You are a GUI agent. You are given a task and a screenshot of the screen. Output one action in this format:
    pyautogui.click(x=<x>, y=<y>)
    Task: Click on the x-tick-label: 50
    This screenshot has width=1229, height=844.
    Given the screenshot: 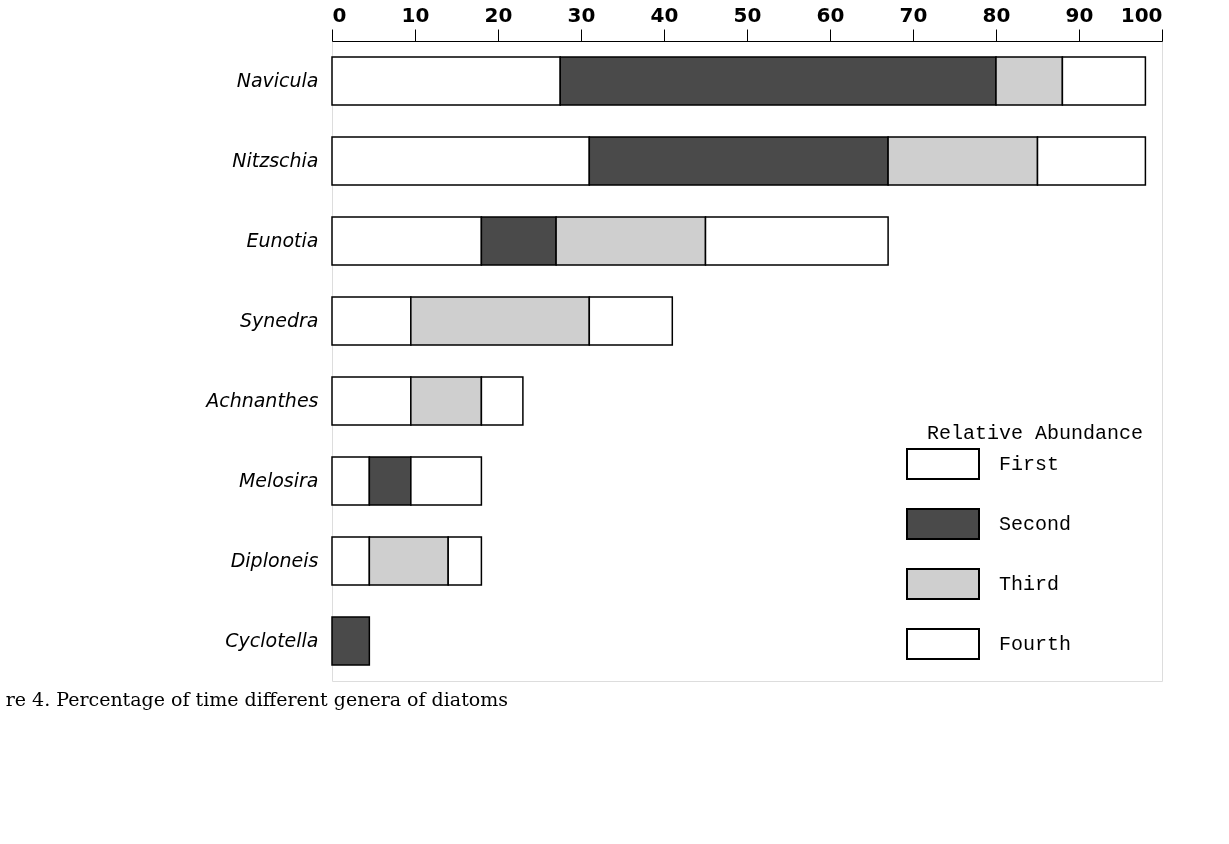 What is the action you would take?
    pyautogui.click(x=747, y=14)
    